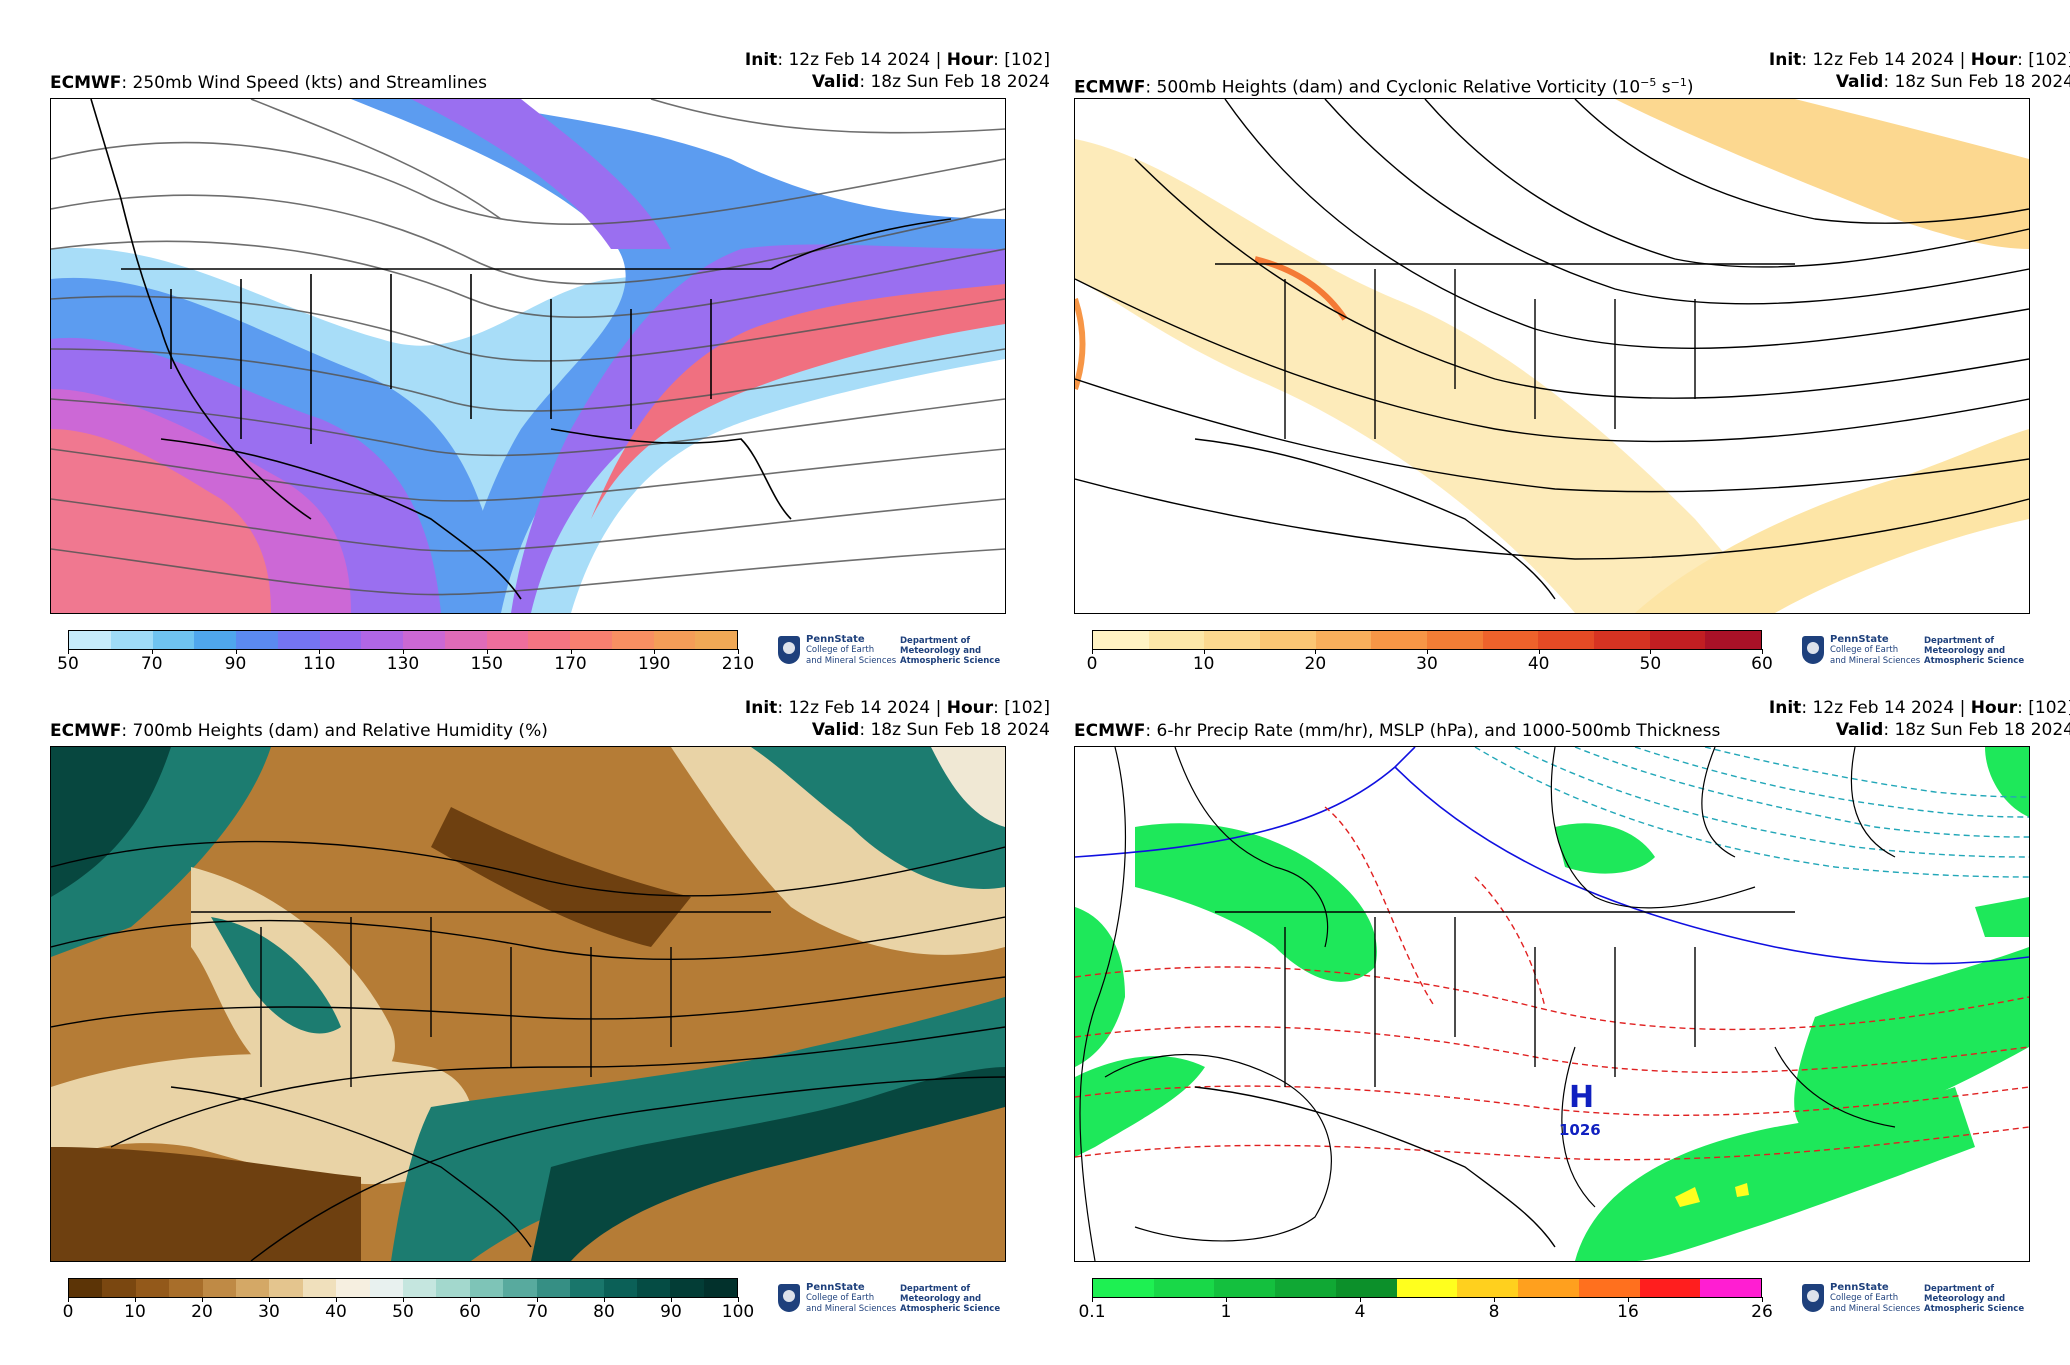 This screenshot has width=2070, height=1365. What do you see at coordinates (537, 1312) in the screenshot?
I see `colorbar-tick-label: 70` at bounding box center [537, 1312].